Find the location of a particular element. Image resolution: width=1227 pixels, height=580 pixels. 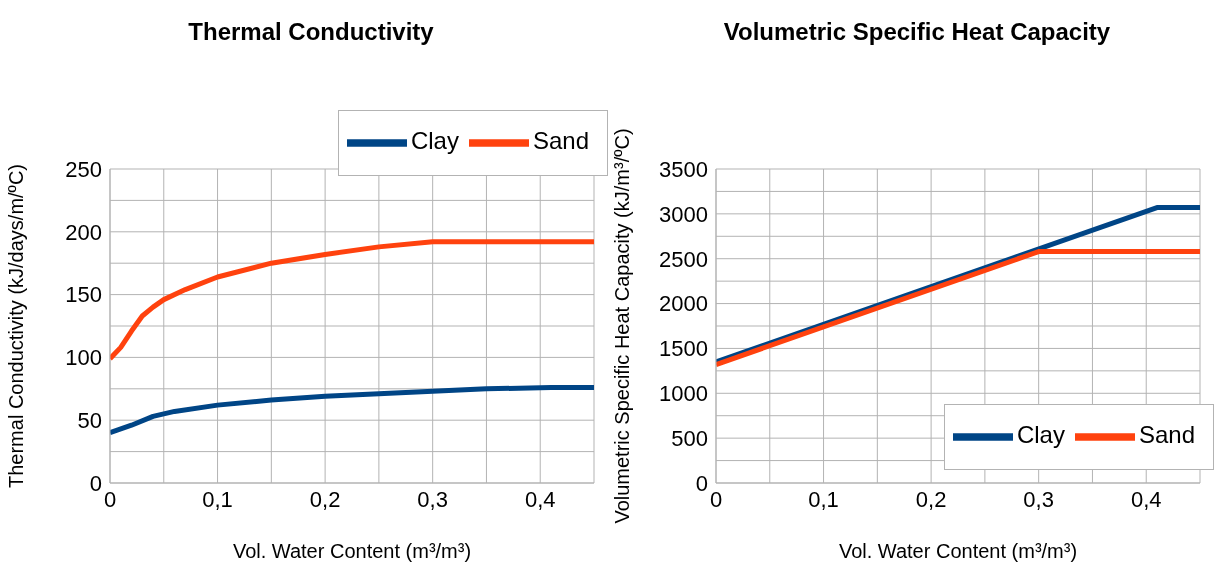

y-tick-label: 150 is located at coordinates (83, 295).